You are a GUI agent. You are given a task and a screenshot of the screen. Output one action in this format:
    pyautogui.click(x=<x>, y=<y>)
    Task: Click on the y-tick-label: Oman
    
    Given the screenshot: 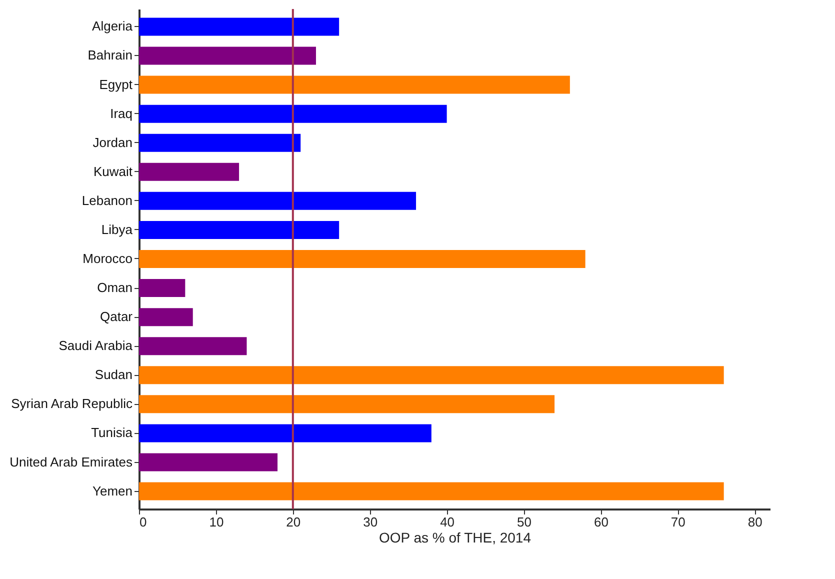 What is the action you would take?
    pyautogui.click(x=114, y=288)
    